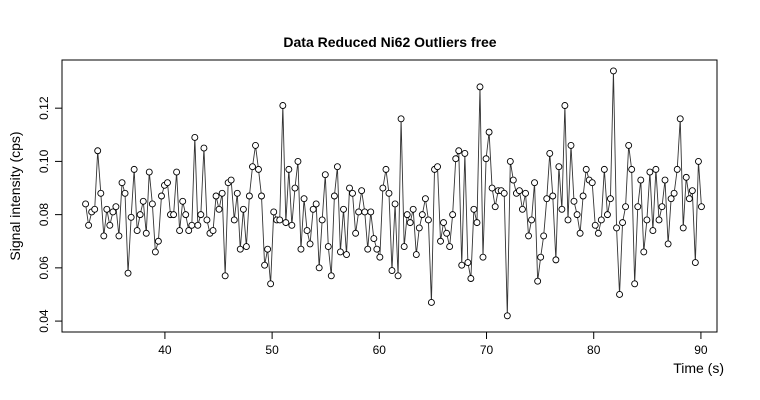 The image size is (760, 400). I want to click on x-axis-label: Time (s), so click(698, 368).